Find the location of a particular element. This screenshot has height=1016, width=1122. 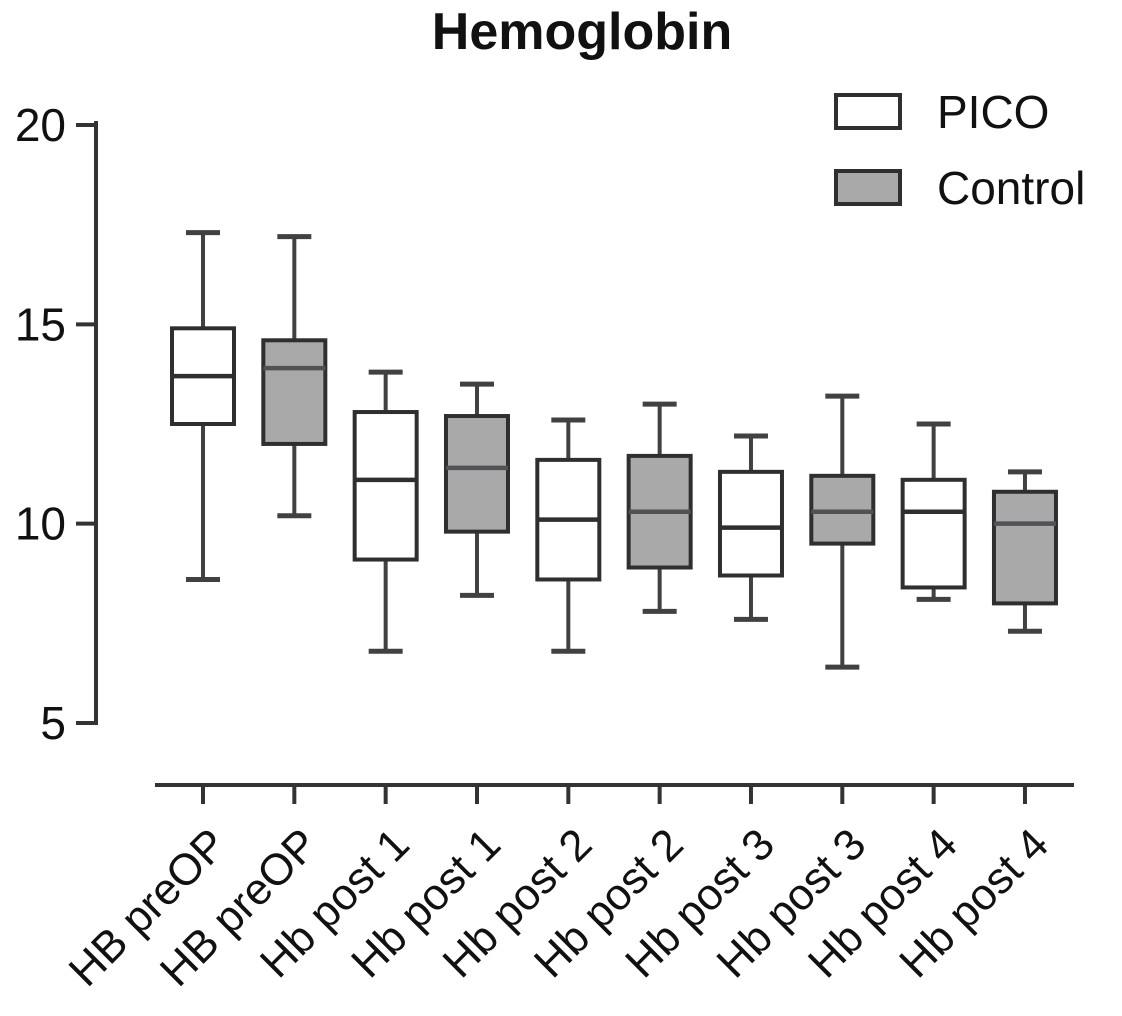

legend-label-pico: PICO is located at coordinates (993, 112).